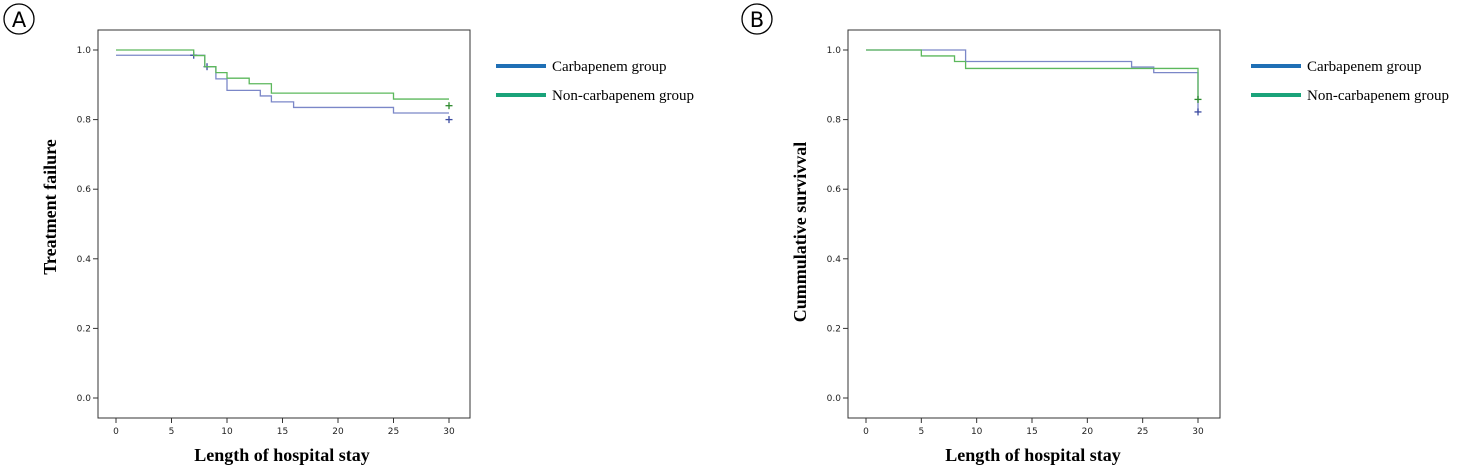  I want to click on panel-letter-circle-a, so click(19, 19).